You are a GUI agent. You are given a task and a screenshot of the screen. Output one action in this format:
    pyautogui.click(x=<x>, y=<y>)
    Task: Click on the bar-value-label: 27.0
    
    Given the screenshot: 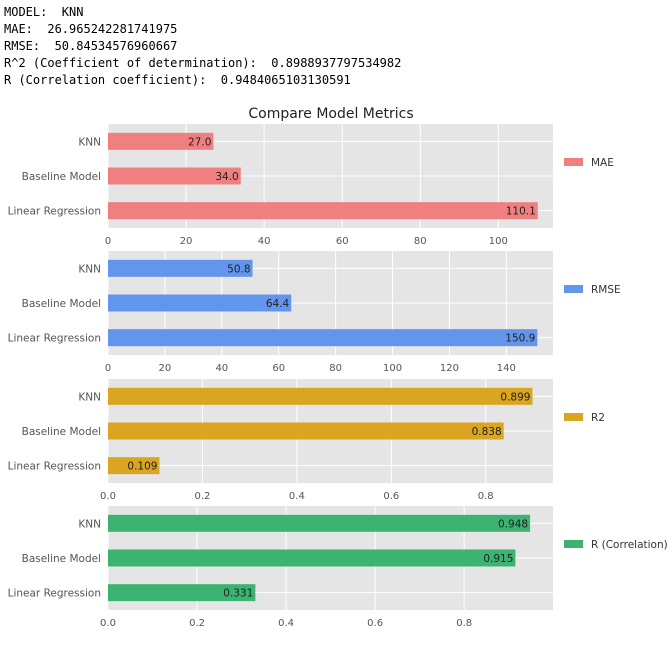 What is the action you would take?
    pyautogui.click(x=199, y=142)
    